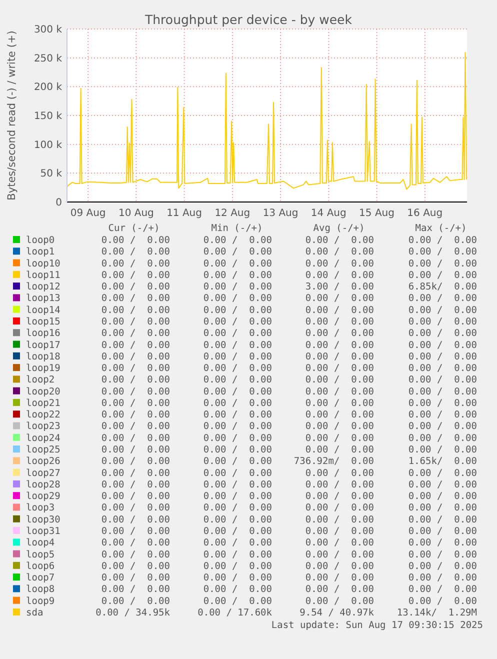  I want to click on legend-label: loop25, so click(43, 450).